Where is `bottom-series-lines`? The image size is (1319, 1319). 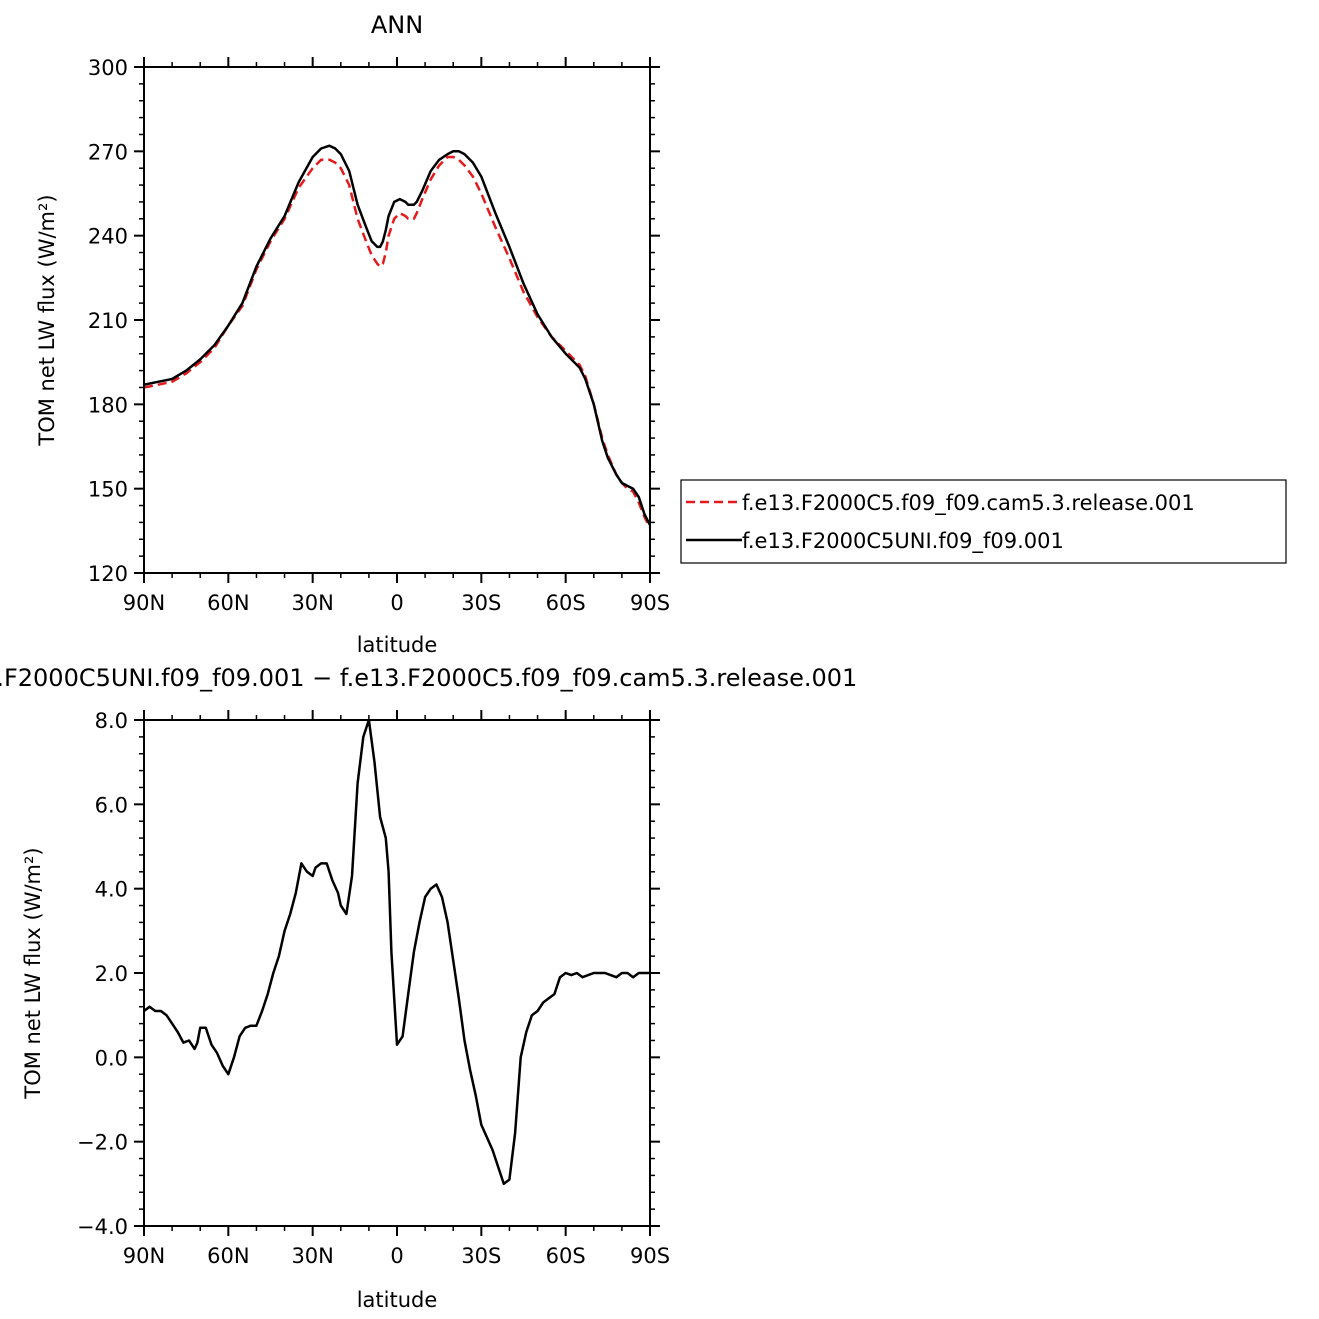 bottom-series-lines is located at coordinates (396, 952).